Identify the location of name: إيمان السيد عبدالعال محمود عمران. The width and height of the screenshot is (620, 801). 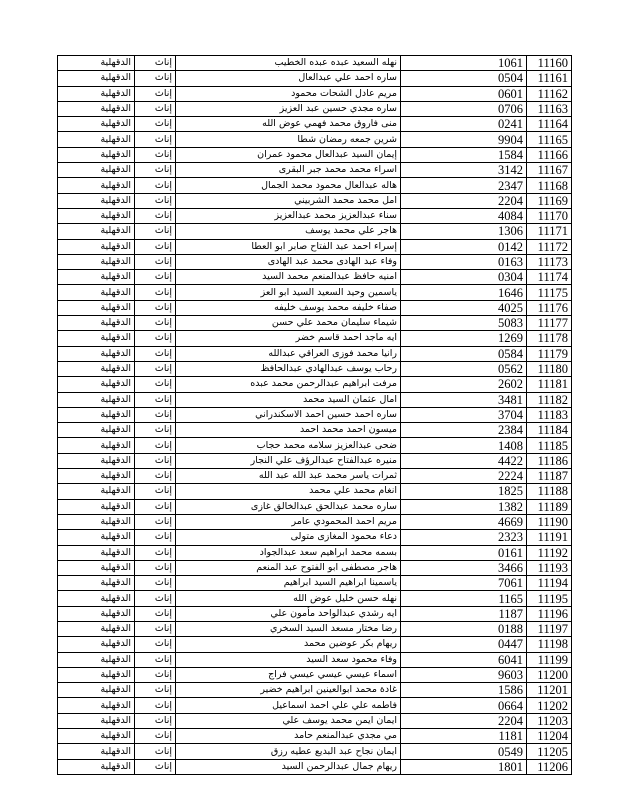
(288, 155).